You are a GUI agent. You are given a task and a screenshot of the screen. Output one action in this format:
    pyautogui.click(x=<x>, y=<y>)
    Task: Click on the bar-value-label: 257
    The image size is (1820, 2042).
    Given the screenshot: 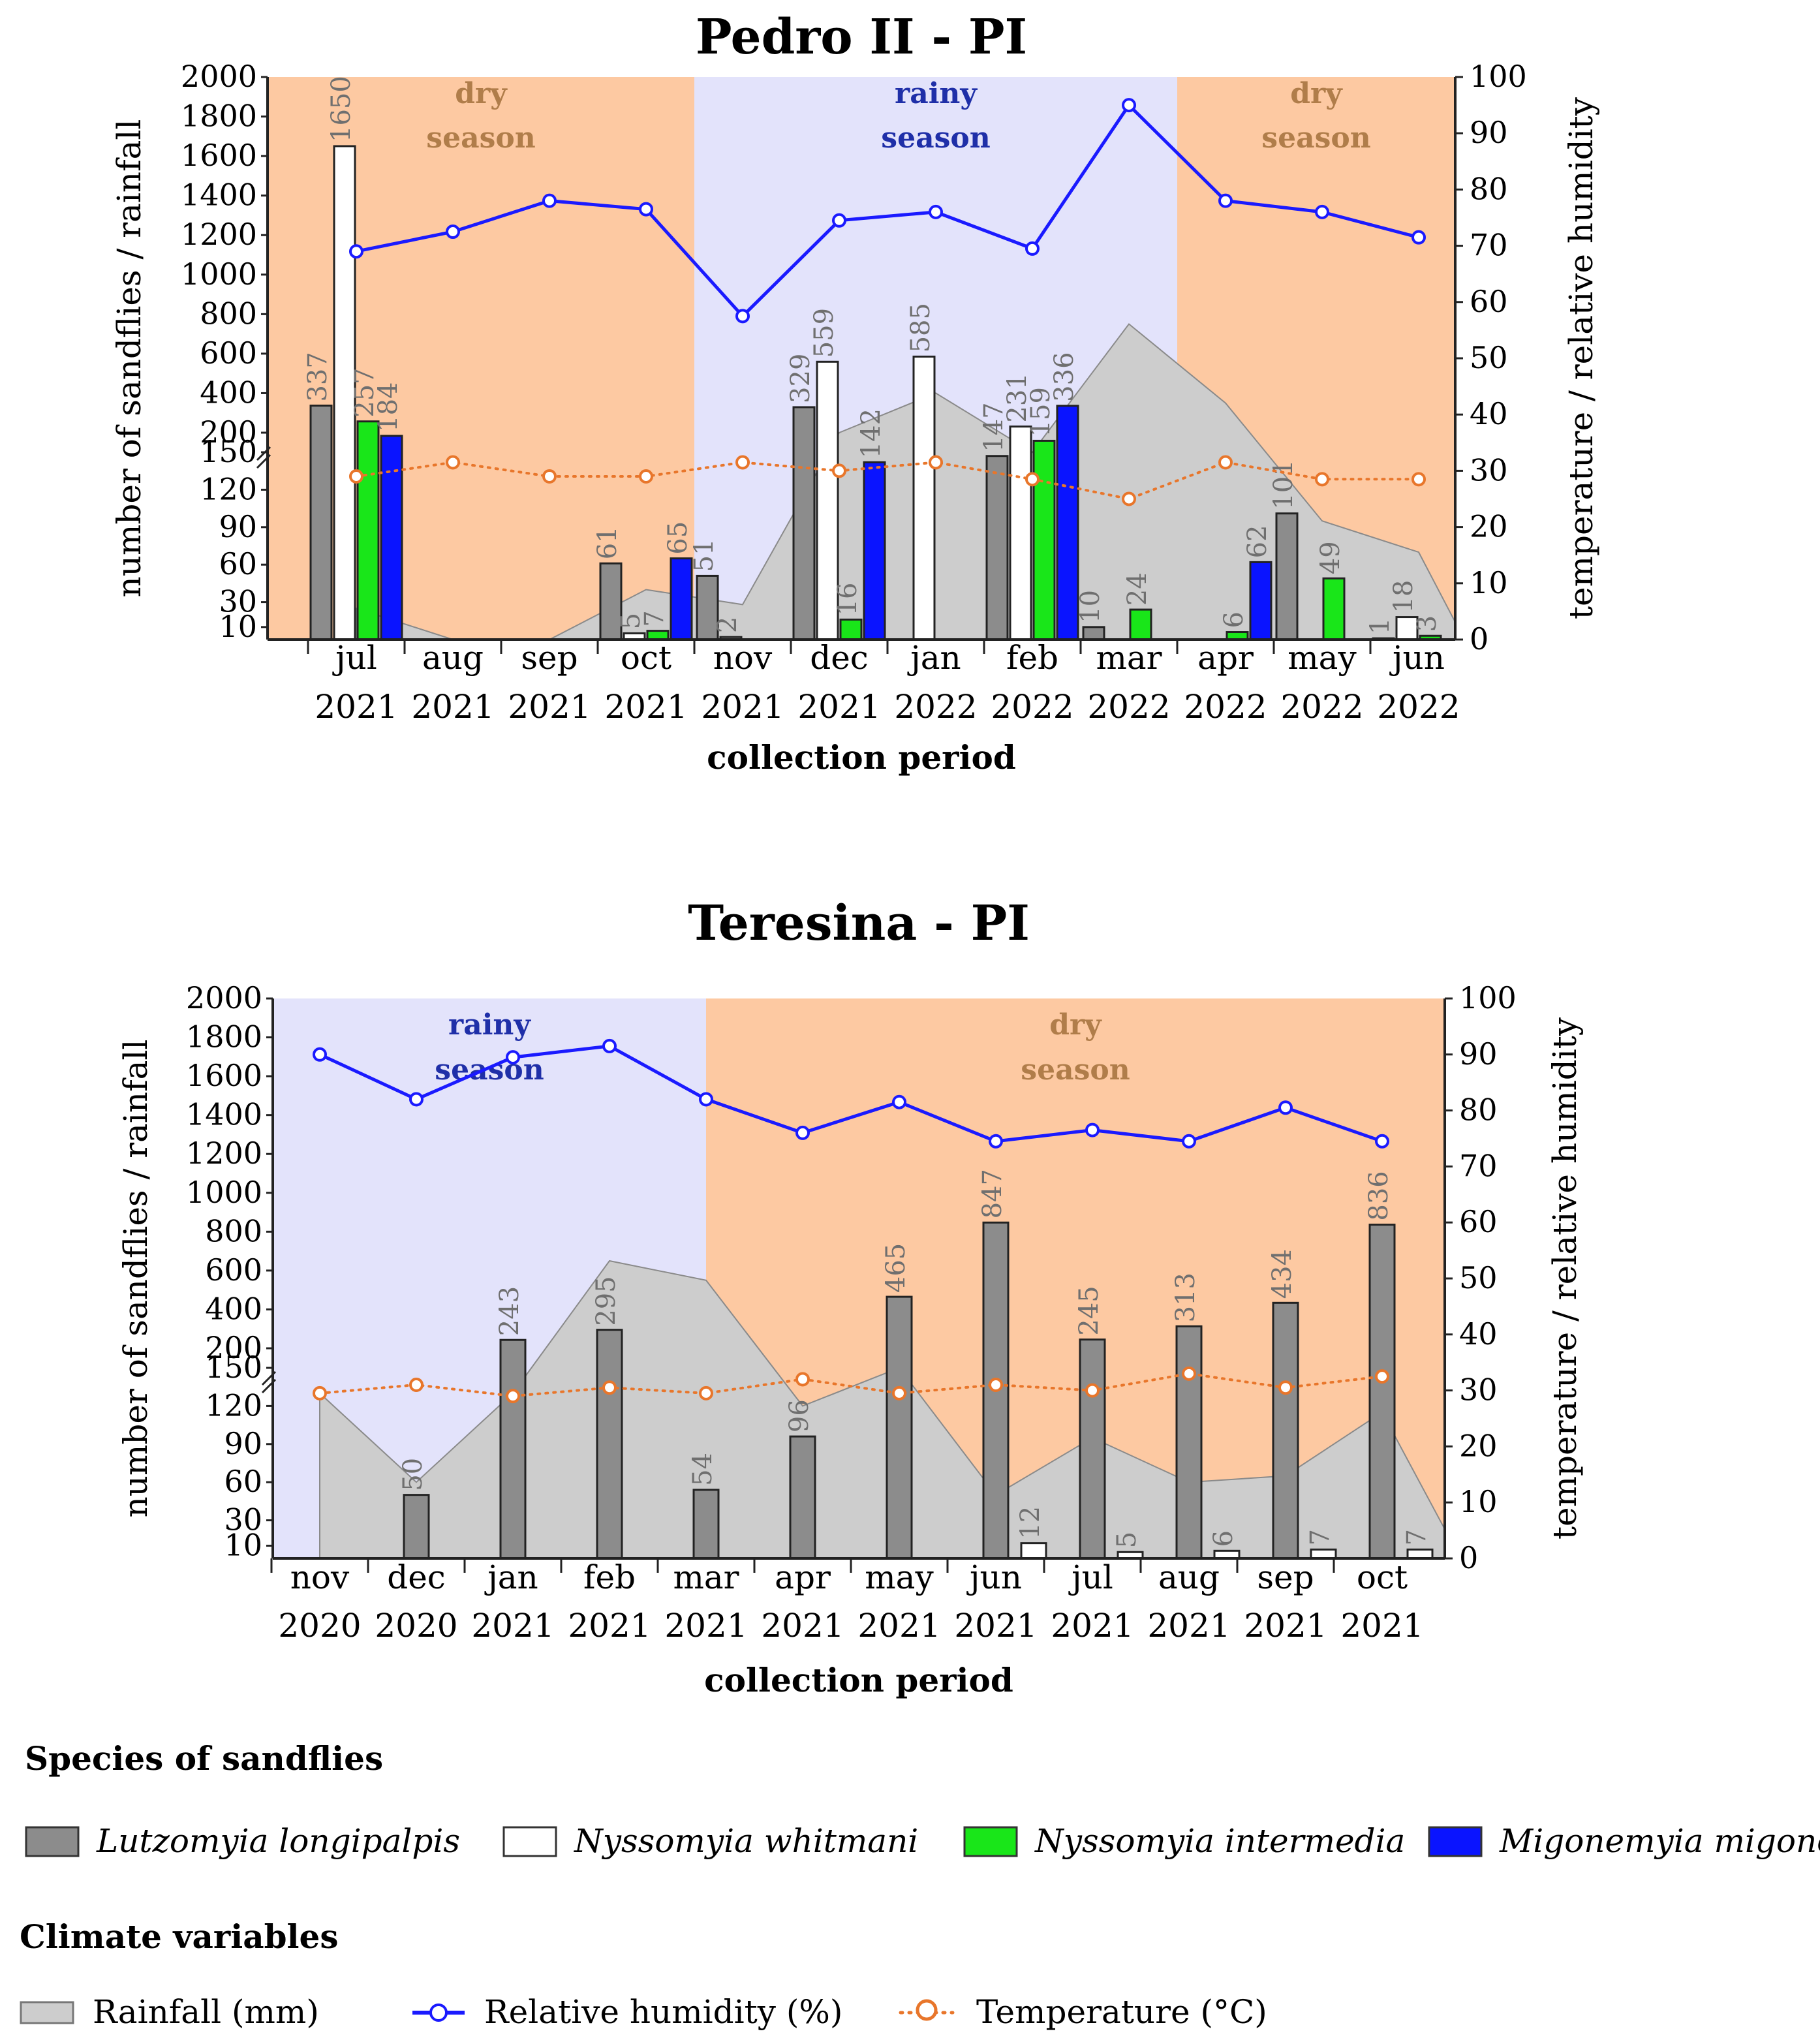 What is the action you would take?
    pyautogui.click(x=365, y=392)
    